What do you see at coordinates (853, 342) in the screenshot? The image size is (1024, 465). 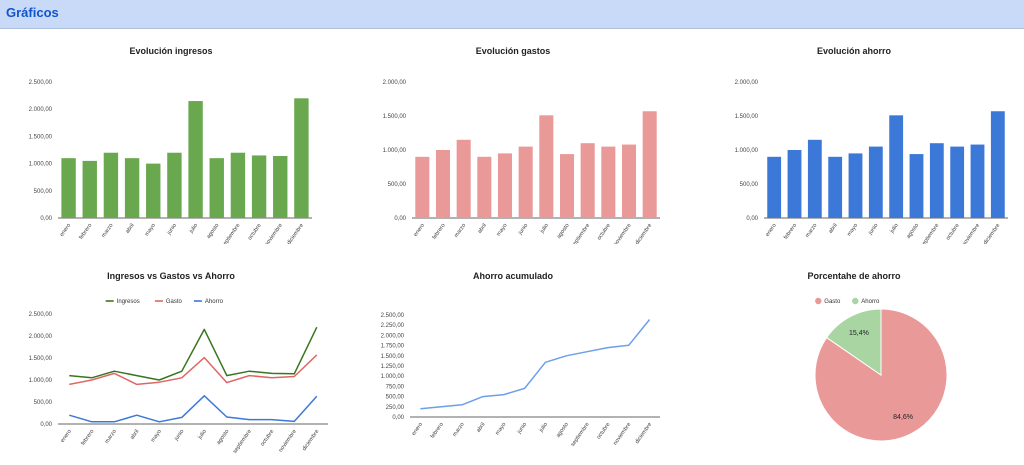 I see `pie-slice` at bounding box center [853, 342].